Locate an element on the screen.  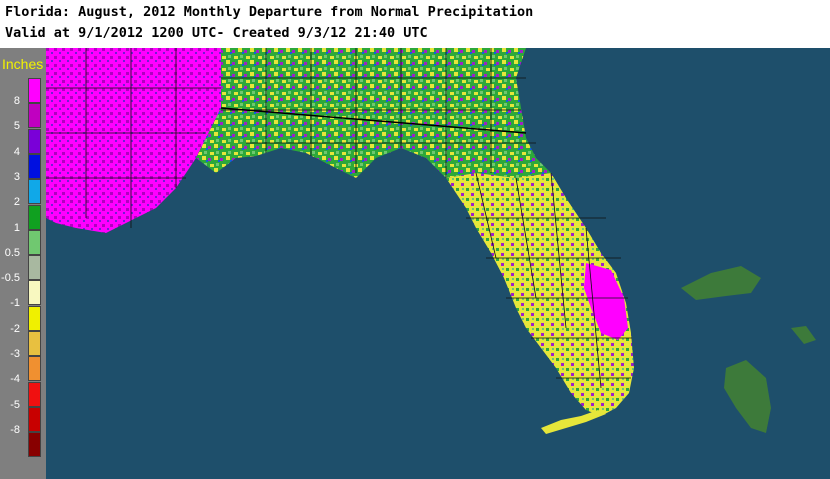
legend-tick-label: 4 is located at coordinates (16, 151).